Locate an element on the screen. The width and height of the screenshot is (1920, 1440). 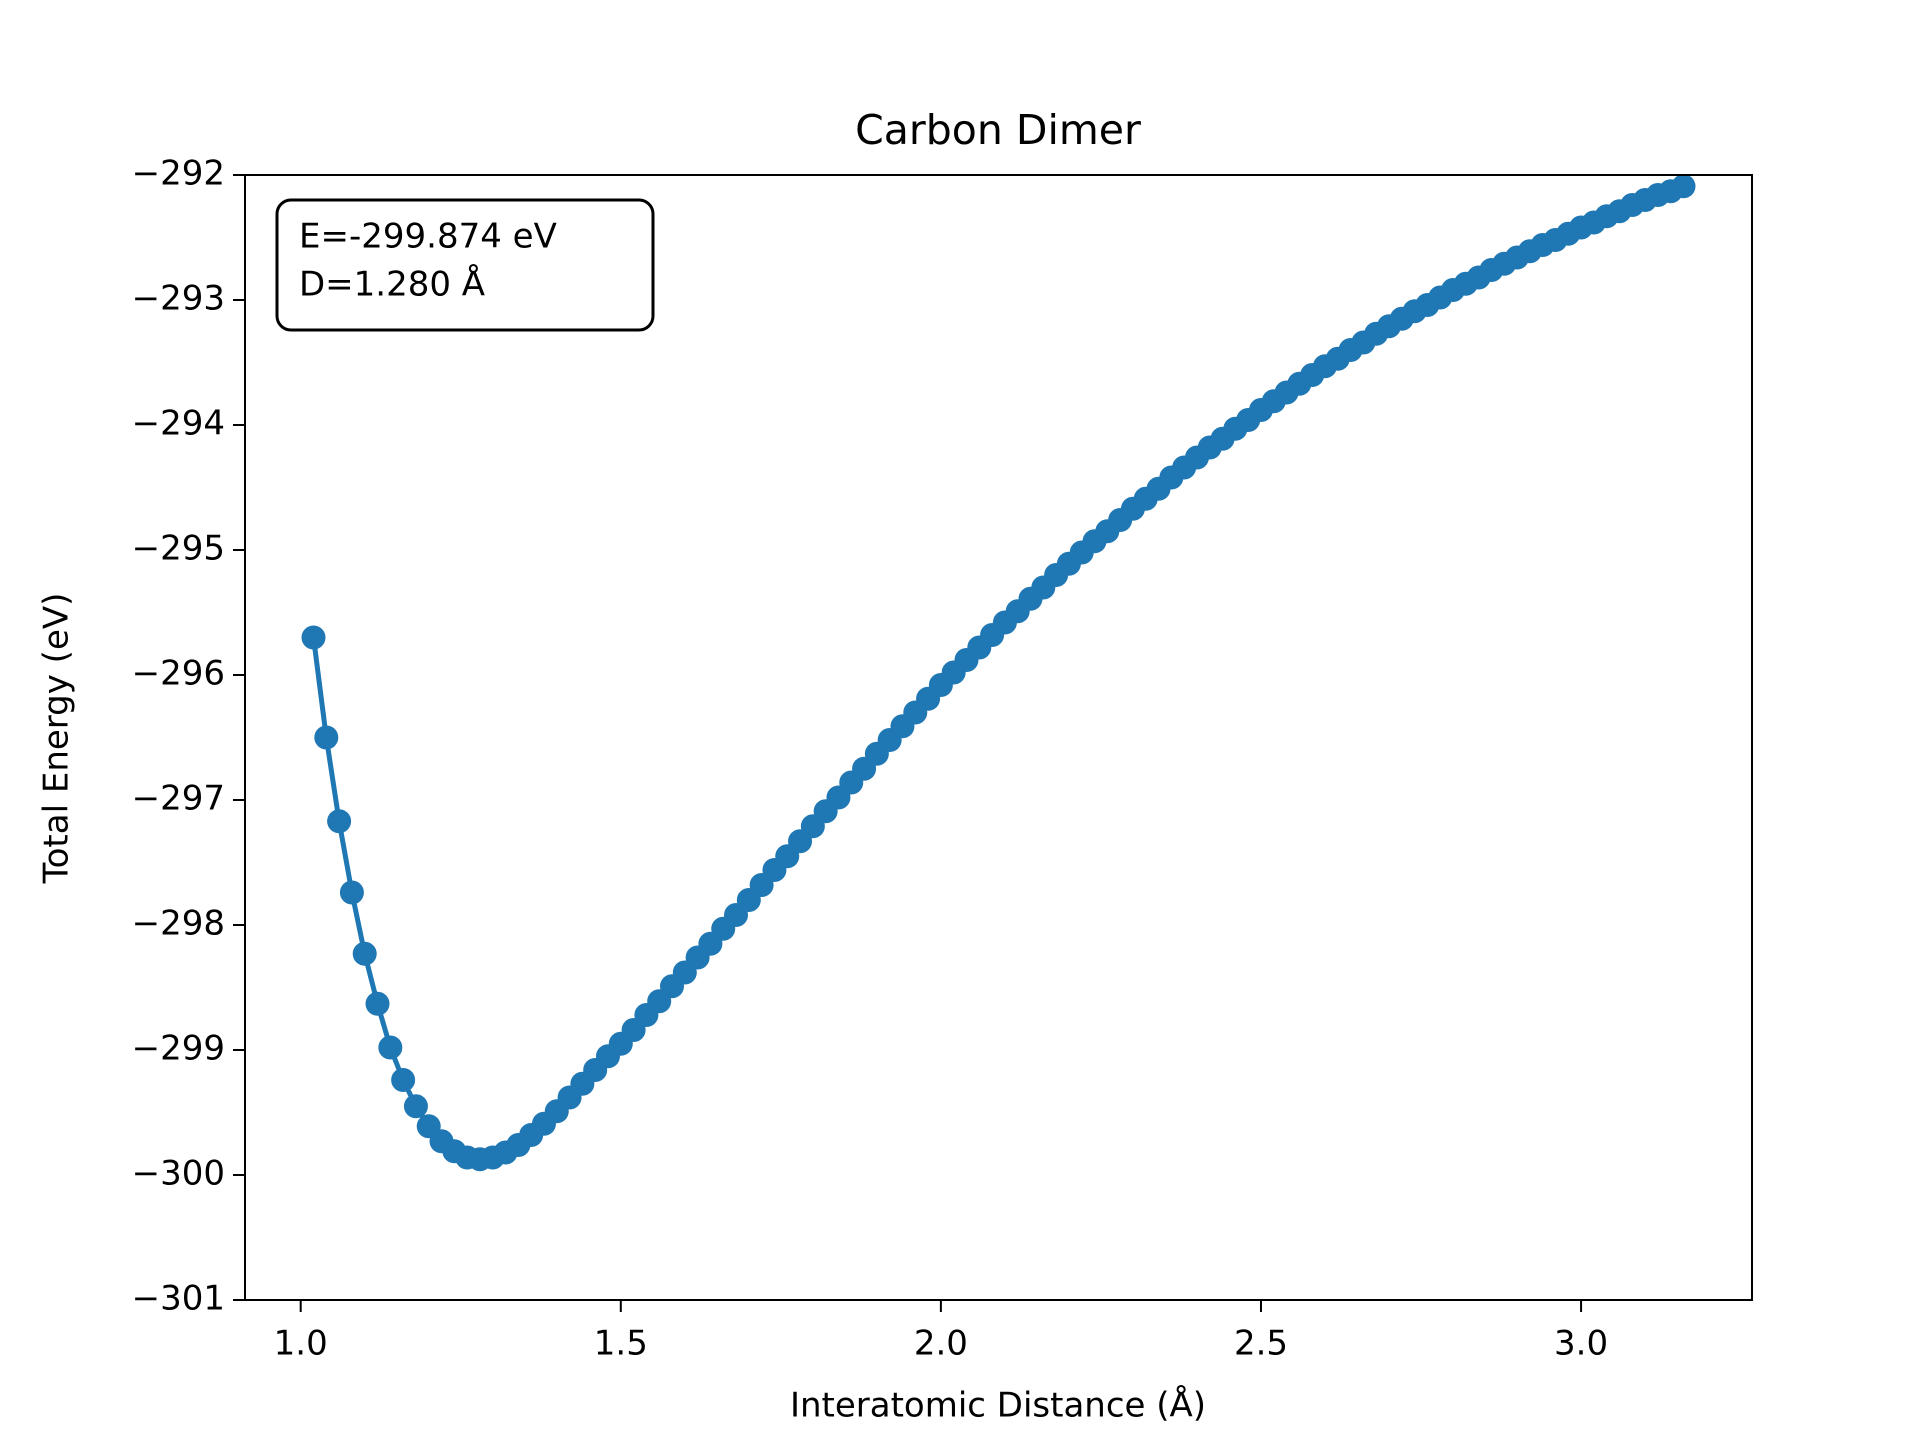
annotation-text: D=1.280 Å is located at coordinates (392, 284).